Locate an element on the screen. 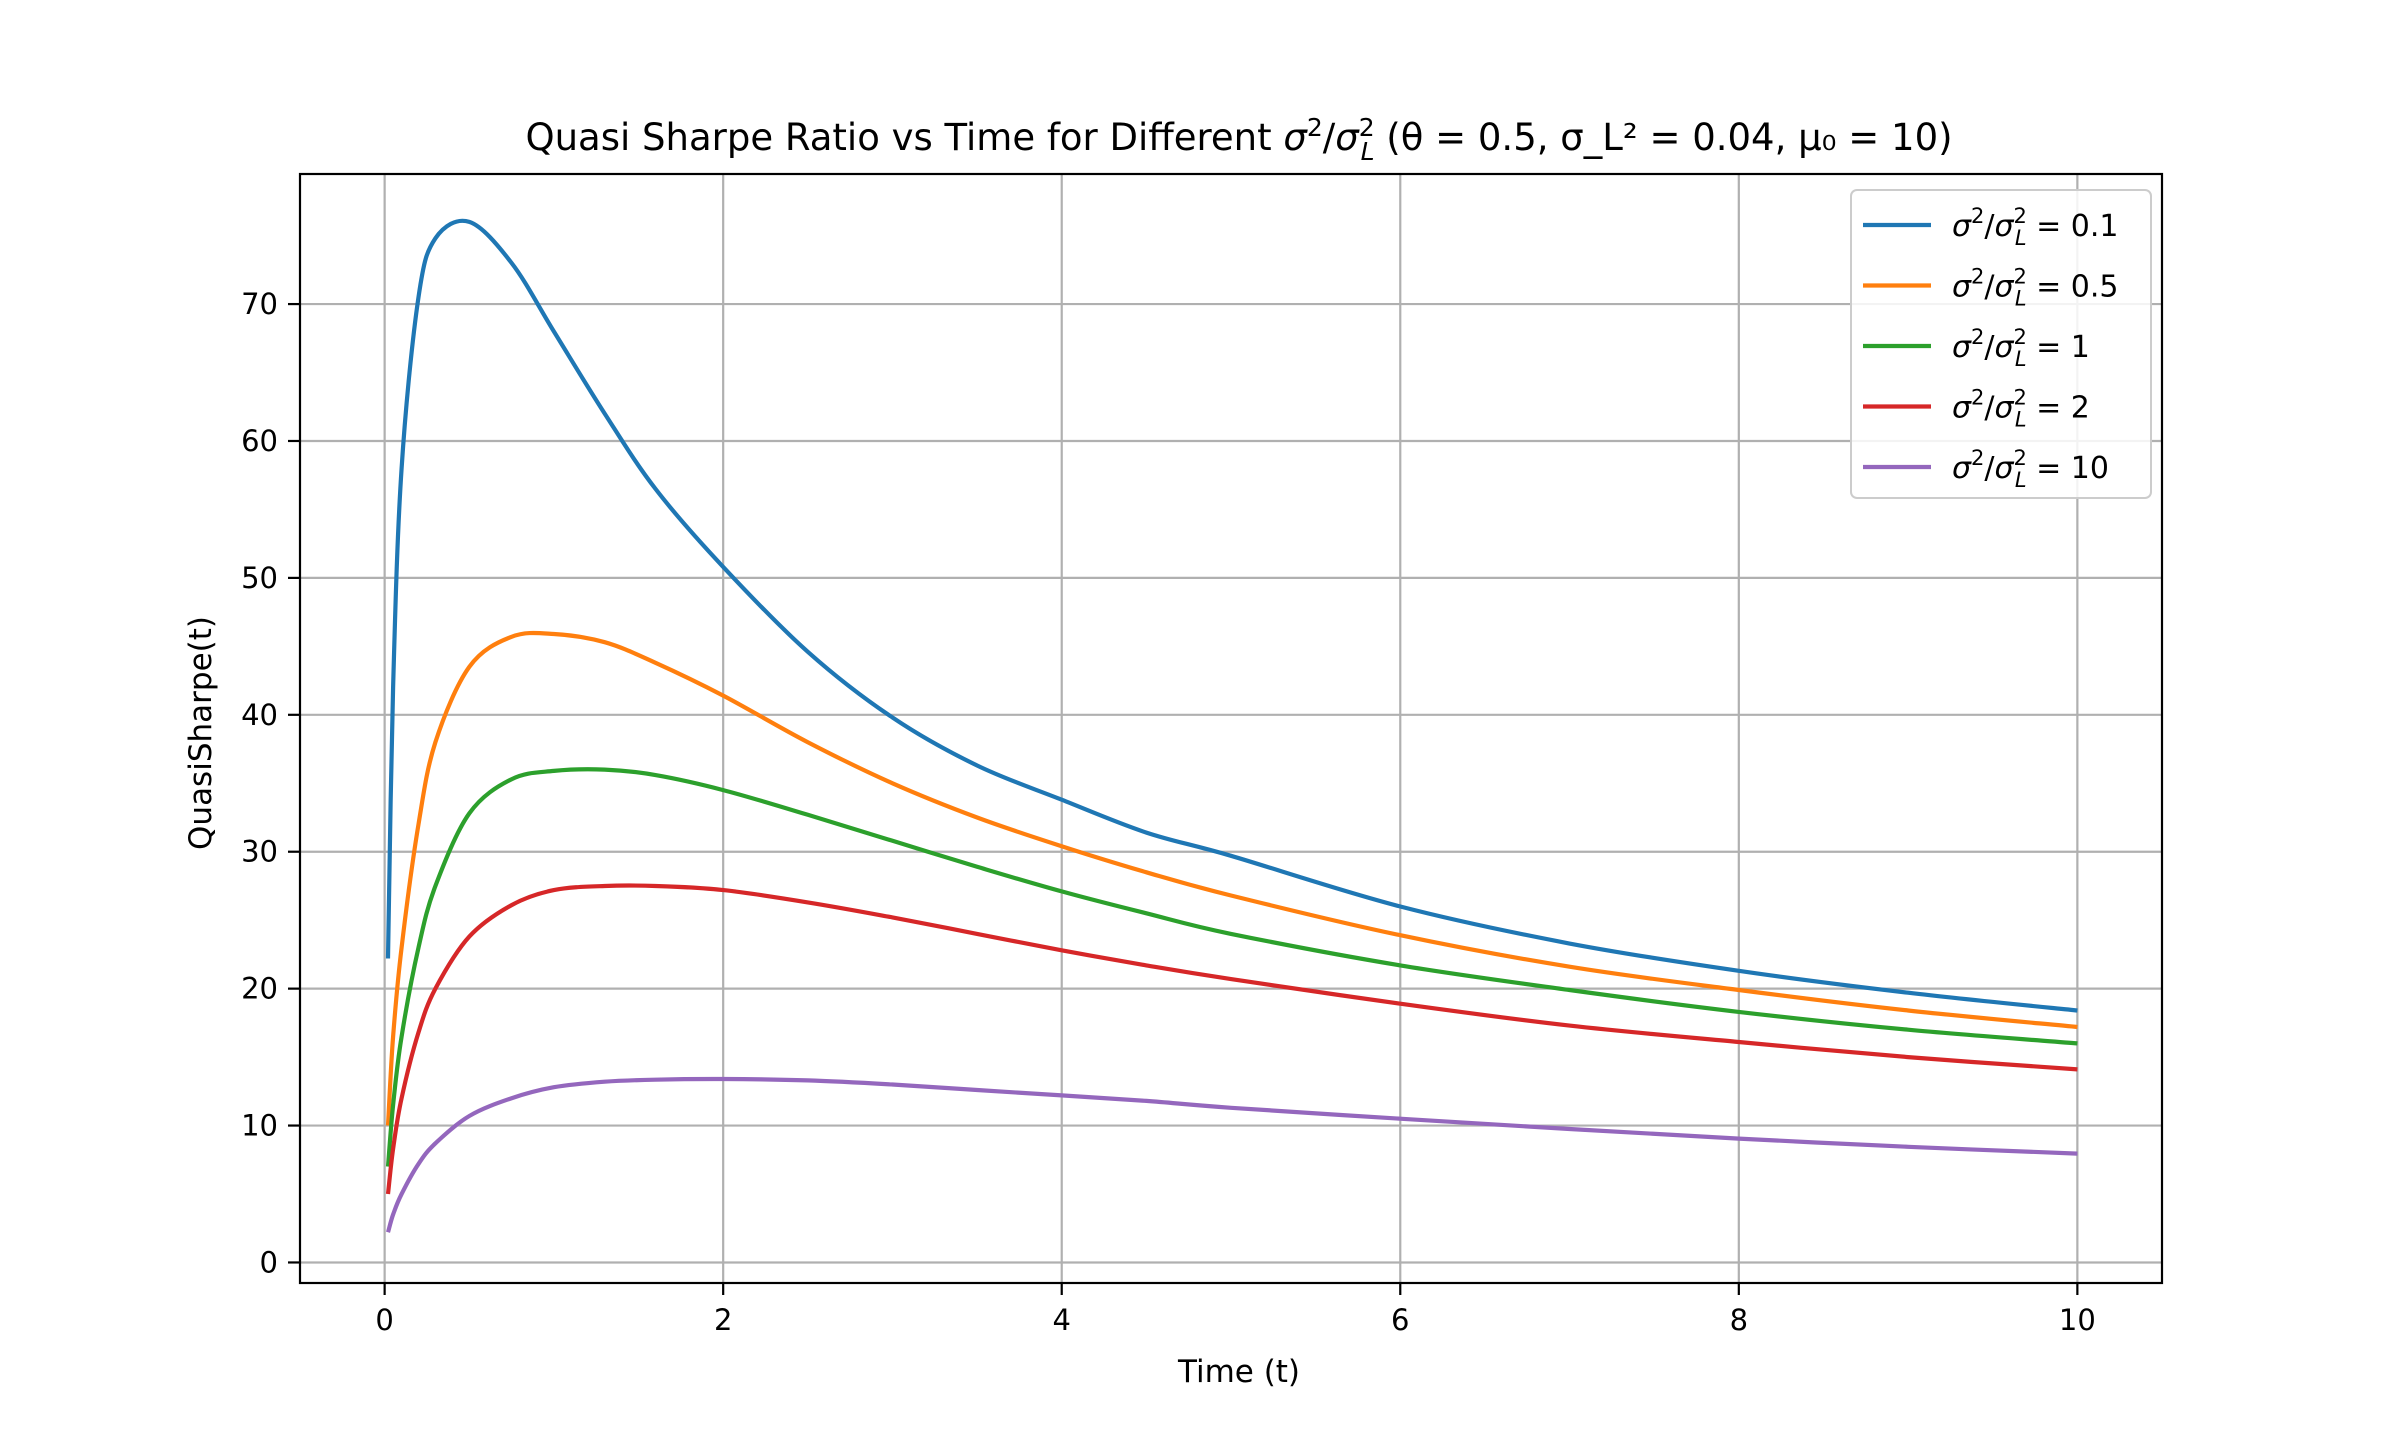 The height and width of the screenshot is (1435, 2392). legend-label-4: σ2/σ2 L = 10 is located at coordinates (2030, 469).